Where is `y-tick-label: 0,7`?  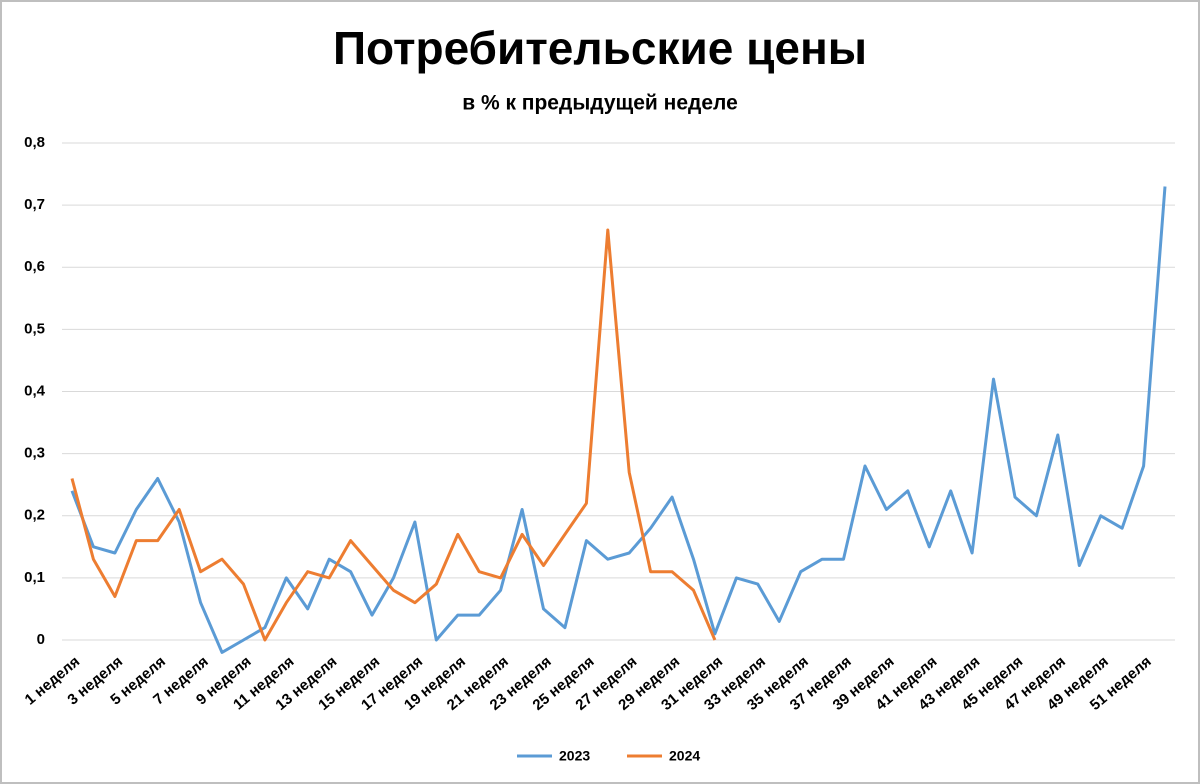 y-tick-label: 0,7 is located at coordinates (34, 204).